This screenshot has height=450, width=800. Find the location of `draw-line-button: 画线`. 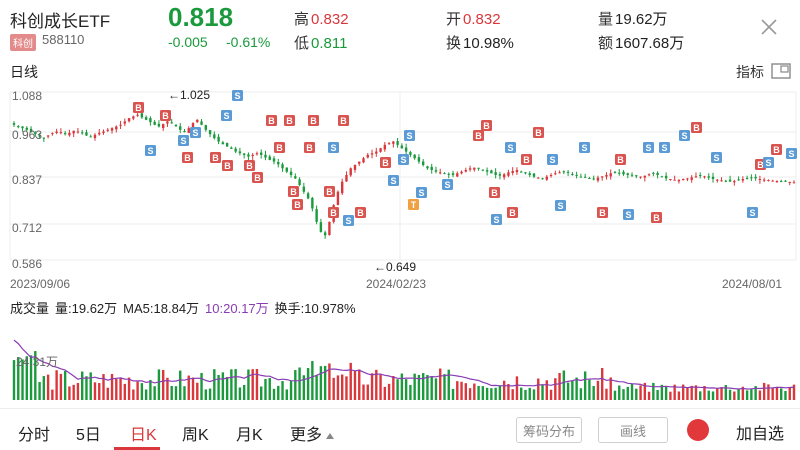

draw-line-button: 画线 is located at coordinates (633, 430).